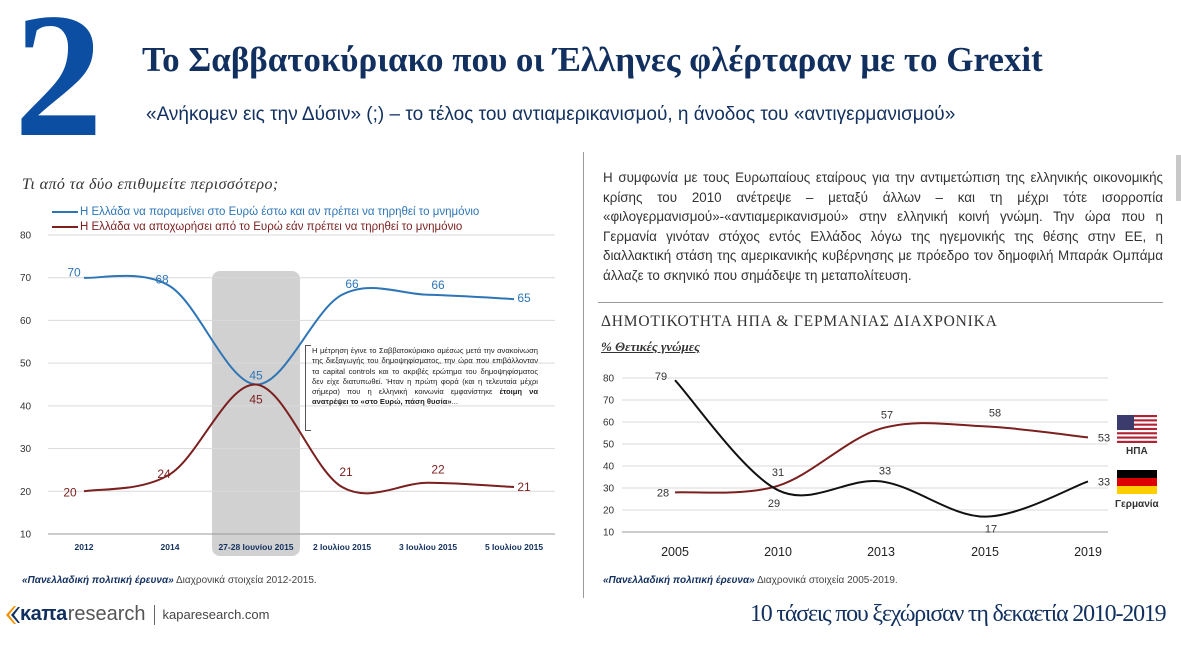  I want to click on data-label: 70, so click(74, 273).